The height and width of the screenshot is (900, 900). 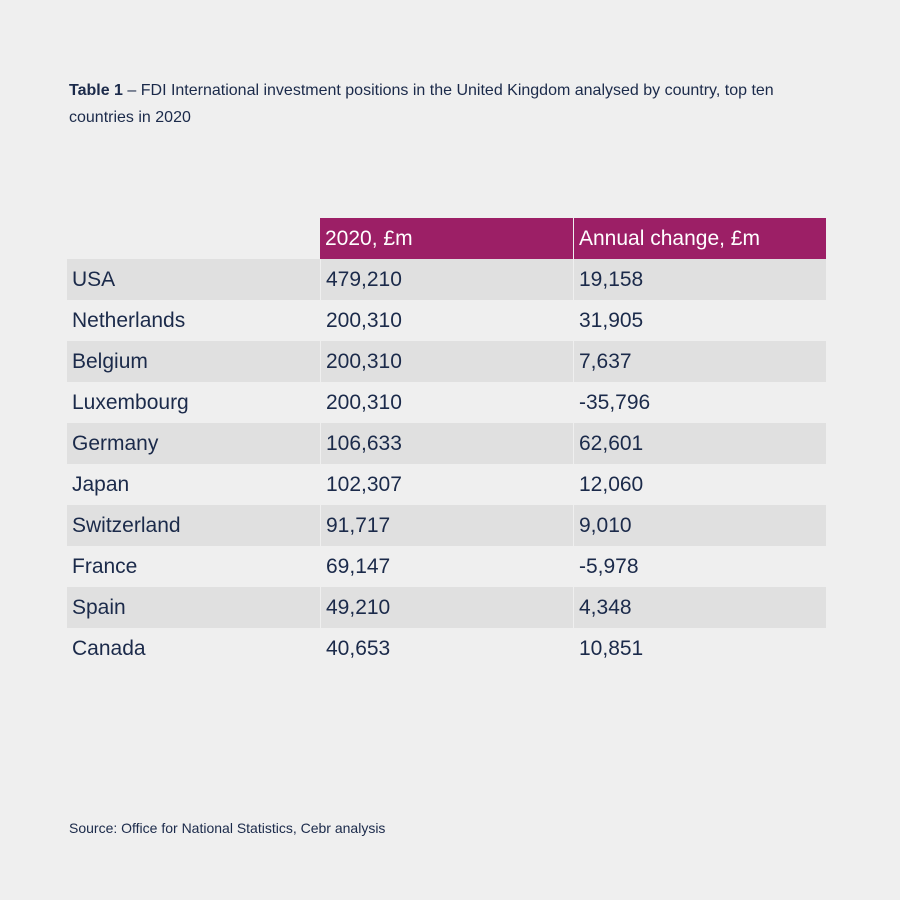 I want to click on table-row: Spain 49,210 4,348, so click(x=446, y=607).